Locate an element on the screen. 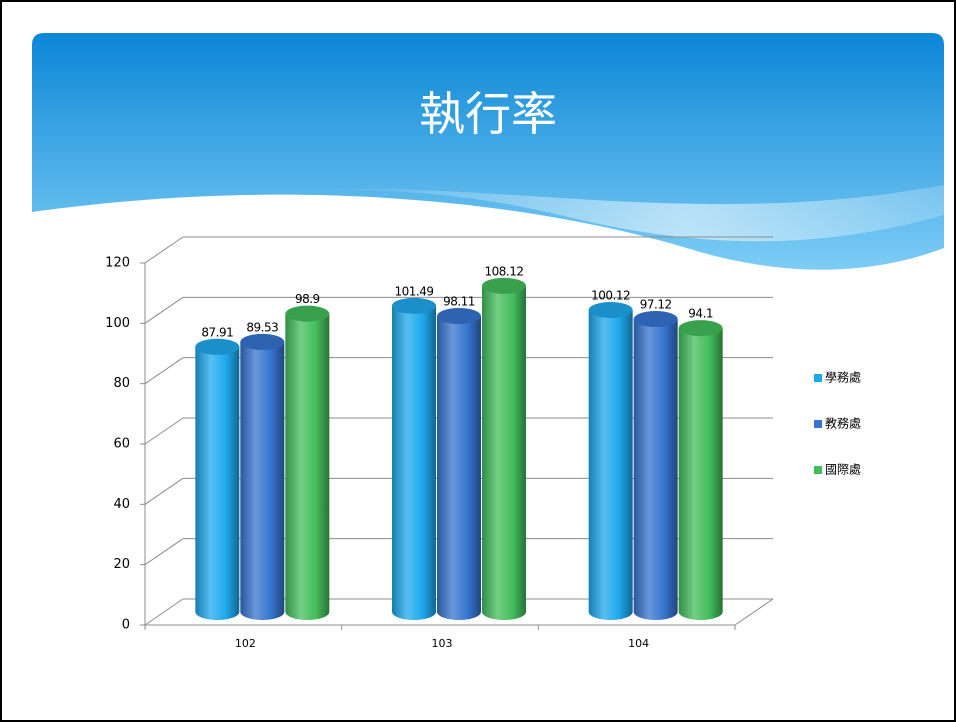  header-swoosh is located at coordinates (622, 213).